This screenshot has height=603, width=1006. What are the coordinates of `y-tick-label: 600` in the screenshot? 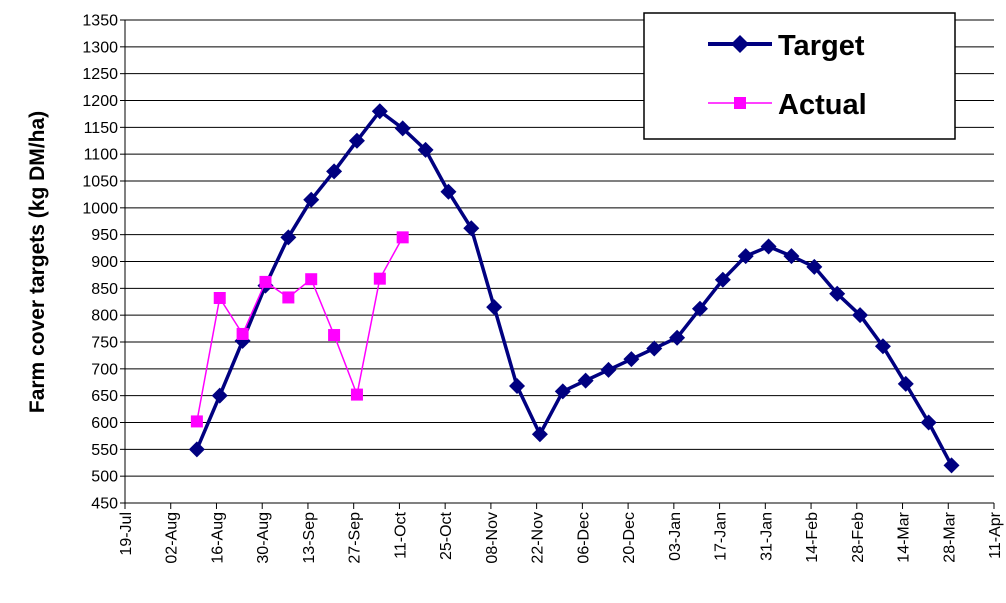 It's located at (104, 423).